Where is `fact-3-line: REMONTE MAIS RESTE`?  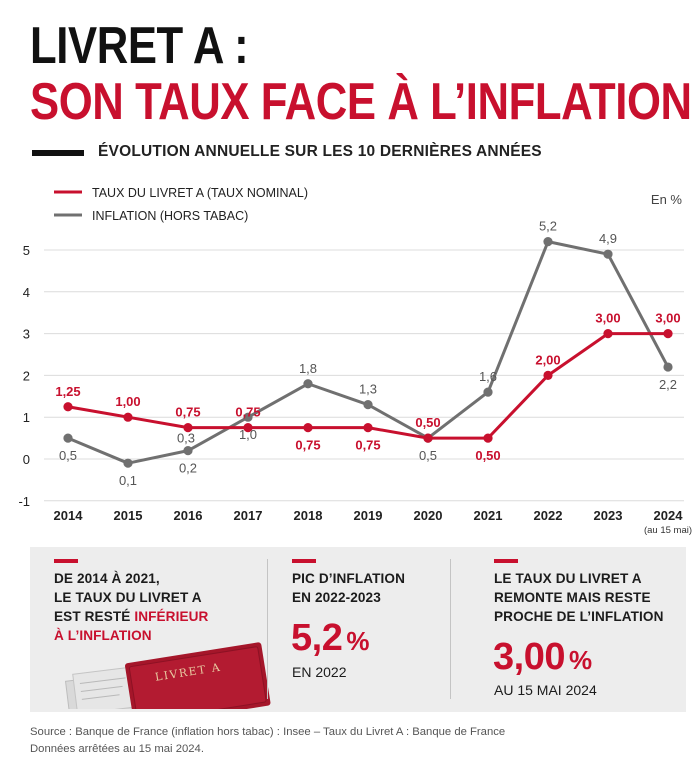 fact-3-line: REMONTE MAIS RESTE is located at coordinates (572, 597).